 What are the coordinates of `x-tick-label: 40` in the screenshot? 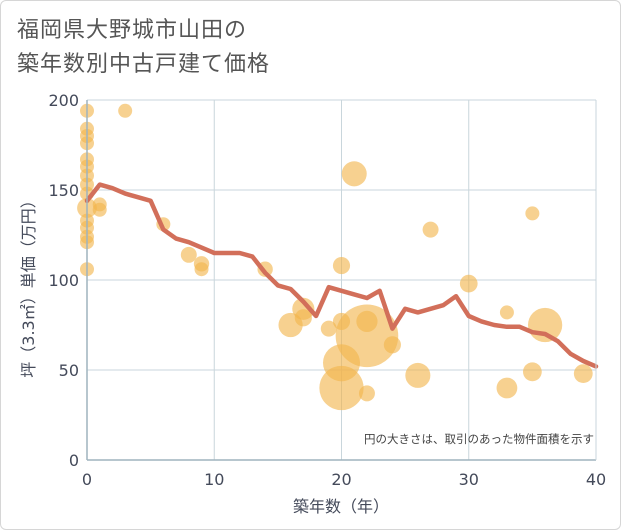 It's located at (596, 479).